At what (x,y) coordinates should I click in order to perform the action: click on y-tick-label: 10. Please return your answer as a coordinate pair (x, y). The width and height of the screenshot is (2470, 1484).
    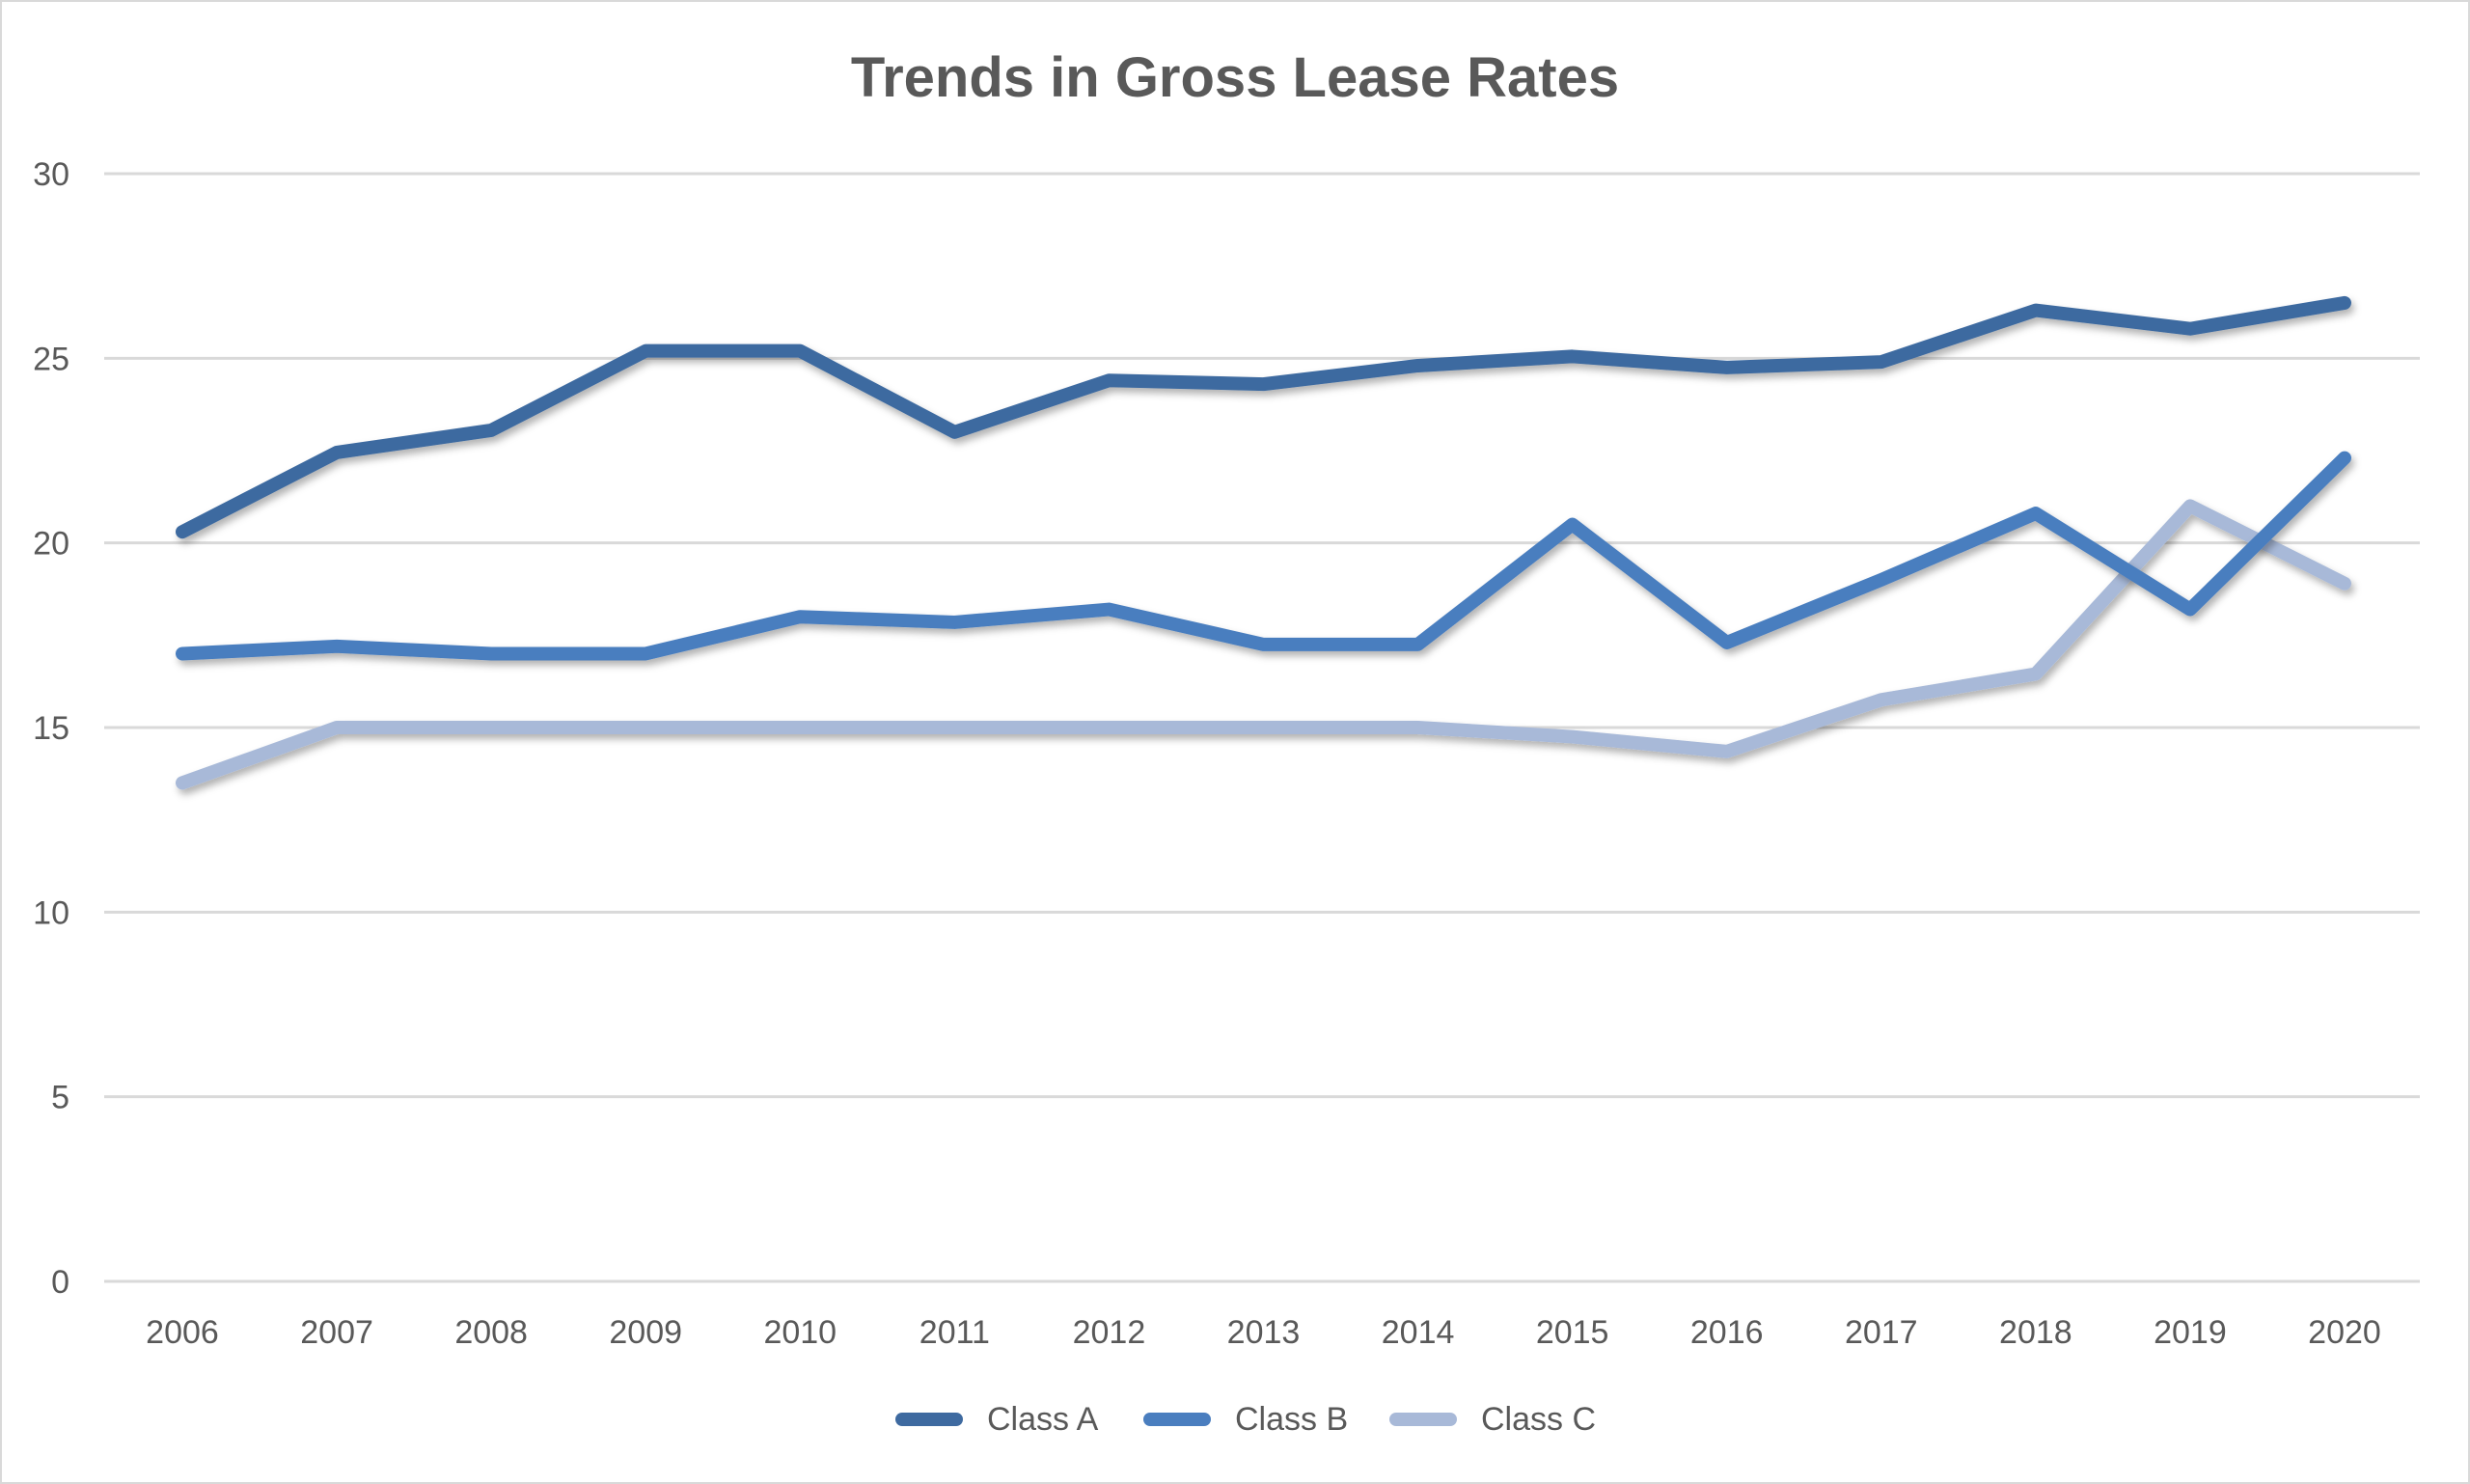
    Looking at the image, I should click on (51, 912).